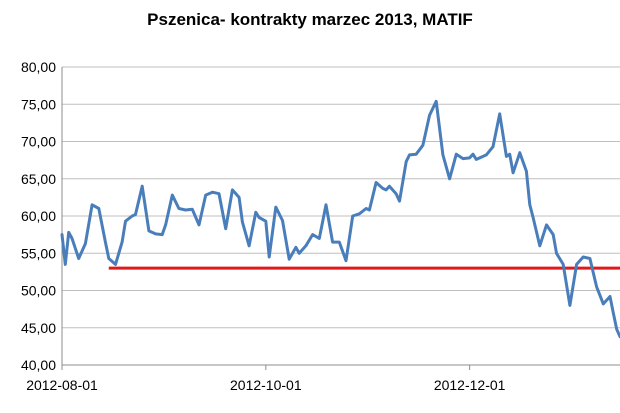 This screenshot has height=413, width=620. Describe the element at coordinates (310, 19) in the screenshot. I see `chart-title: Pszenica- kontrakty marzec 2013, MATIF` at that location.